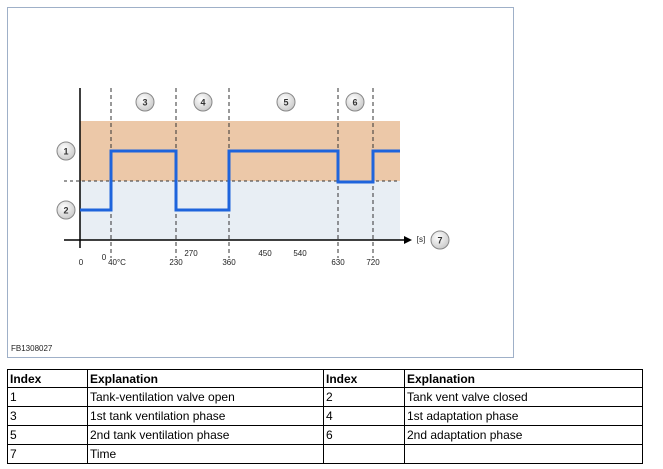 This screenshot has height=469, width=663. Describe the element at coordinates (205, 416) in the screenshot. I see `table-cell: 1st tank ventilation phase` at that location.